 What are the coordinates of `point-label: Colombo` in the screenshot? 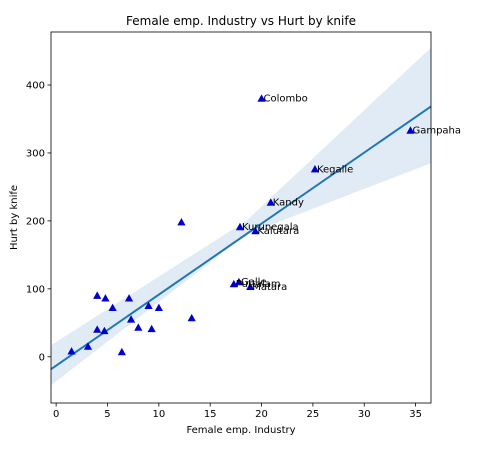 It's located at (286, 99).